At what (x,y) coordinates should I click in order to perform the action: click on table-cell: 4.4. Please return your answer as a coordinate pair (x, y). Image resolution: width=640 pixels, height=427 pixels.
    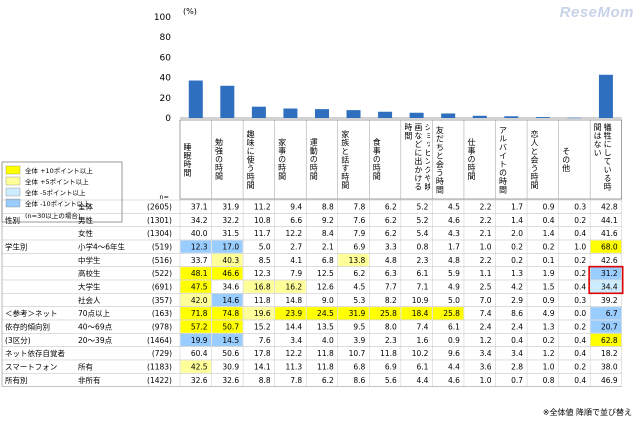
    Looking at the image, I should click on (454, 366).